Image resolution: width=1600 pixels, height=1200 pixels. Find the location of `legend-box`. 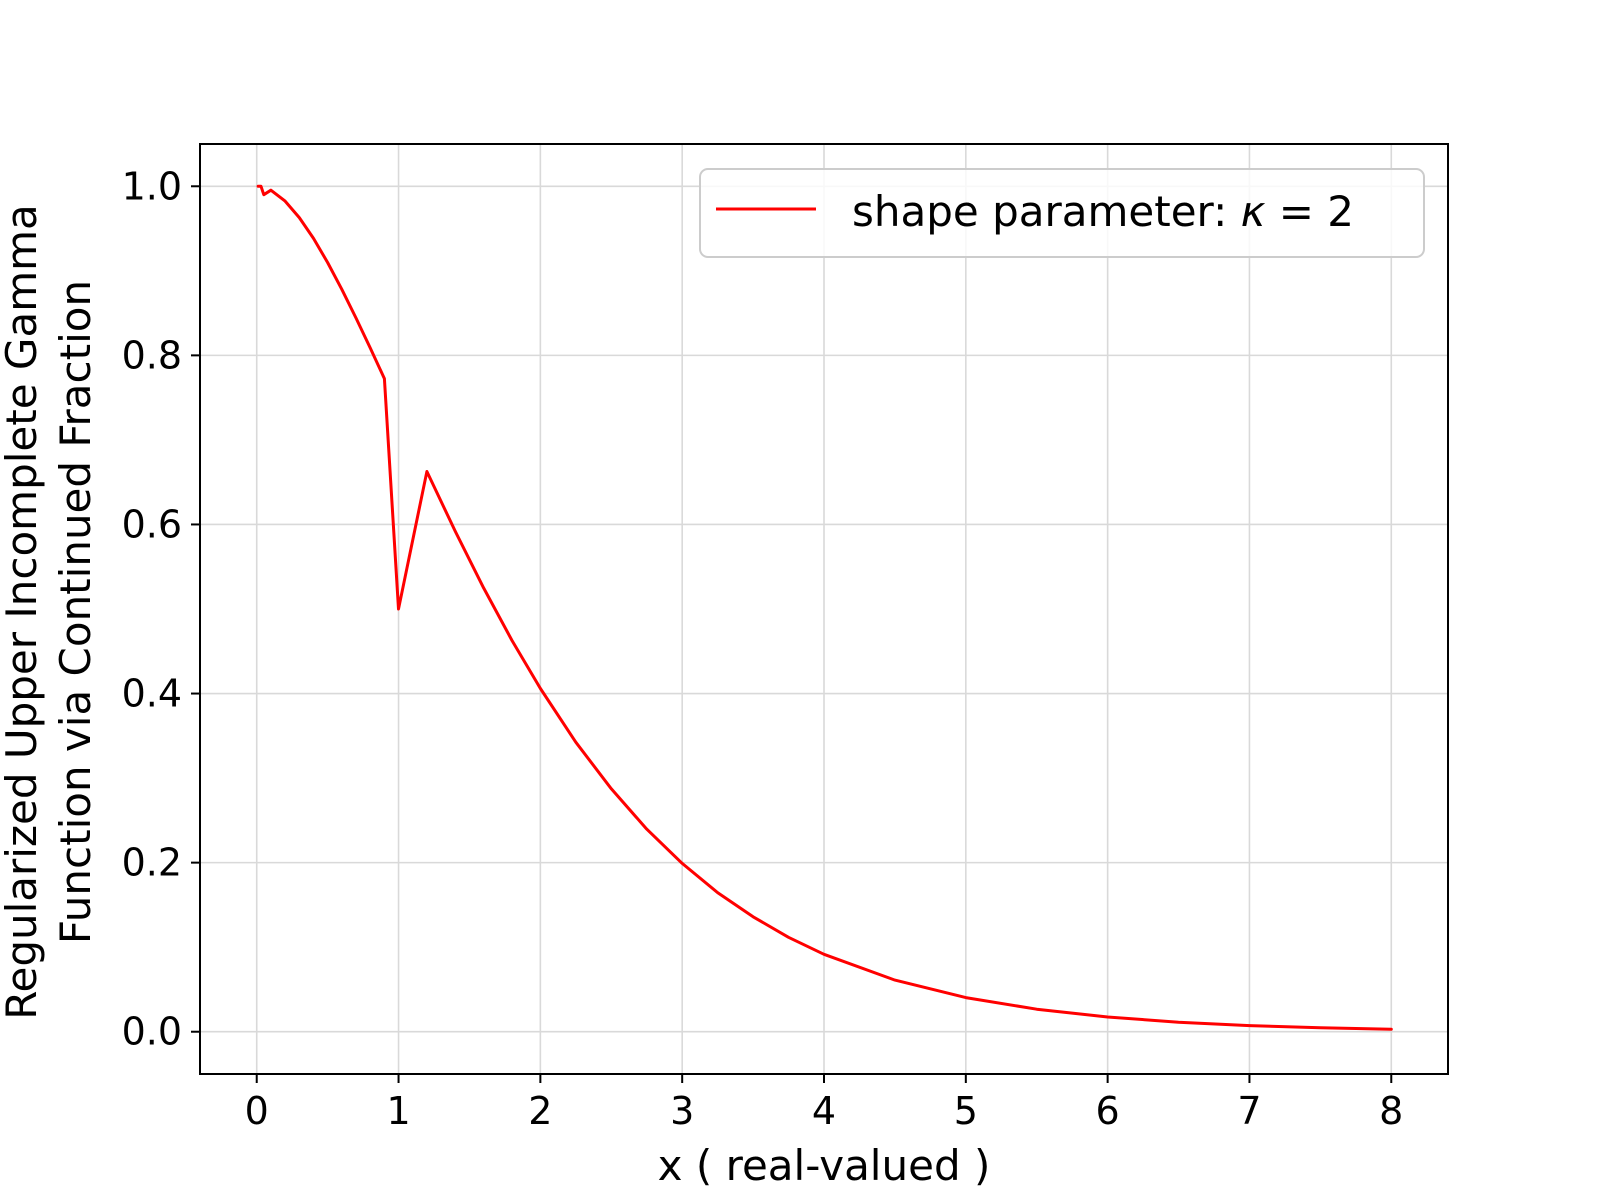

legend-box is located at coordinates (1062, 213).